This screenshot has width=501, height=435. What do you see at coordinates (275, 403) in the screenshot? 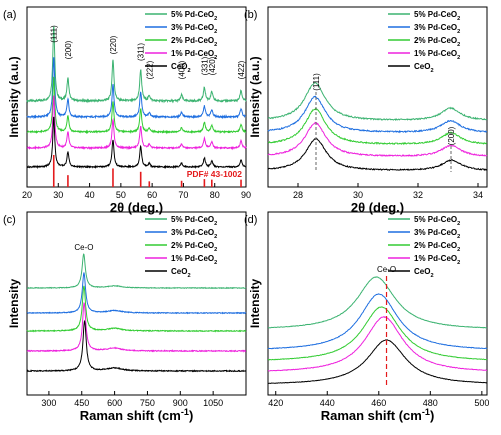
I see `x-tick-label: 420` at bounding box center [275, 403].